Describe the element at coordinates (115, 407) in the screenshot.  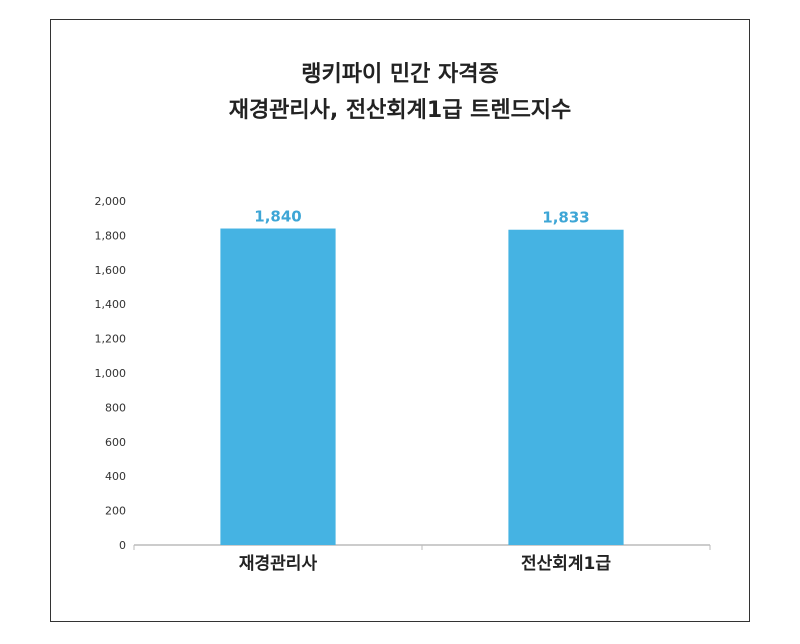
I see `y-tick-label: 800` at that location.